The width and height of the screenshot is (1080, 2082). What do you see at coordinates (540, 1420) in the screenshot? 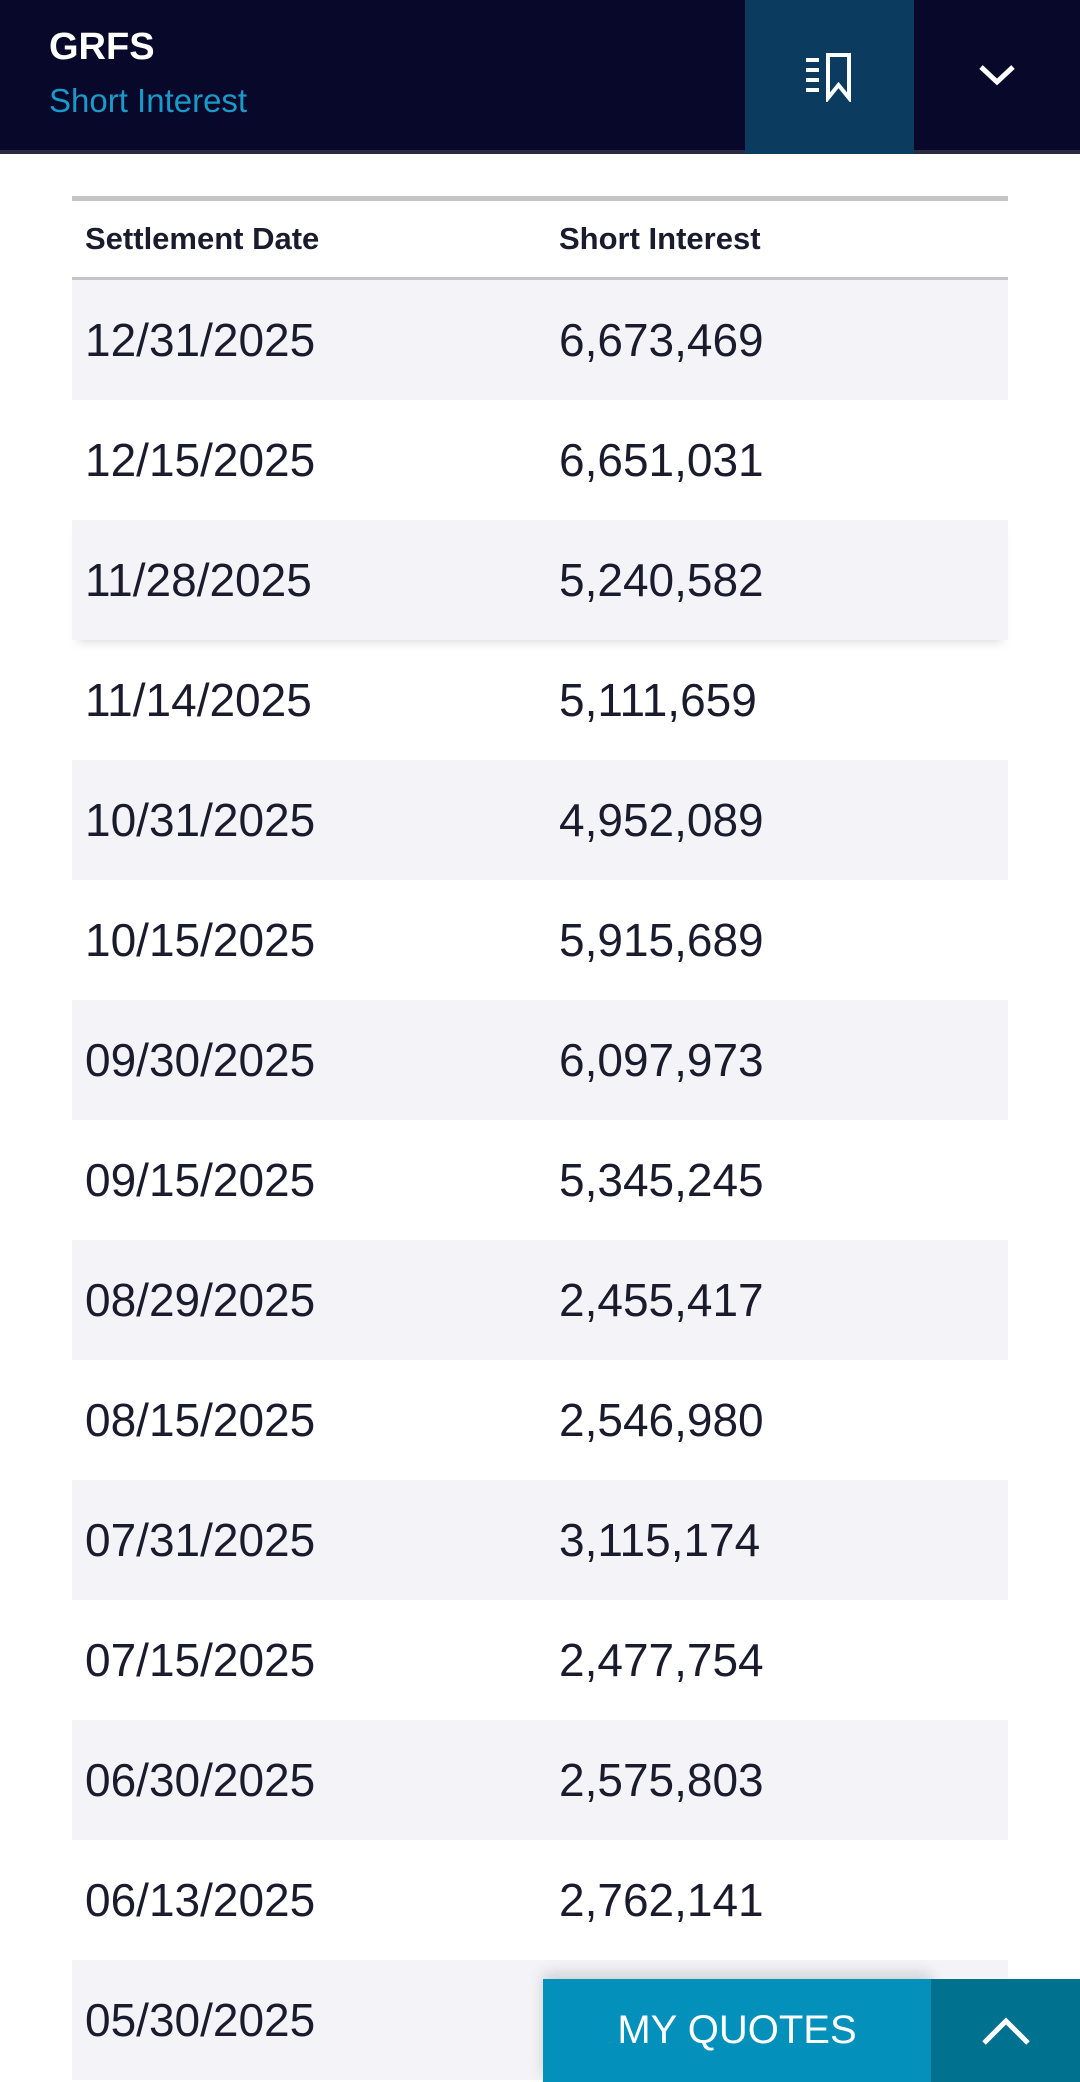
I see `table-row: 08/15/2025 2,546,980` at bounding box center [540, 1420].